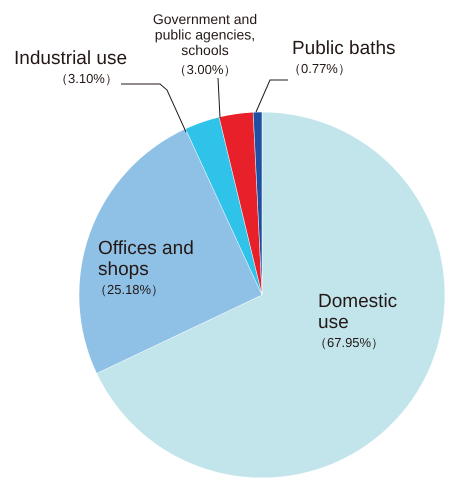 The width and height of the screenshot is (453, 493). I want to click on slice-label: Industrial use, so click(71, 58).